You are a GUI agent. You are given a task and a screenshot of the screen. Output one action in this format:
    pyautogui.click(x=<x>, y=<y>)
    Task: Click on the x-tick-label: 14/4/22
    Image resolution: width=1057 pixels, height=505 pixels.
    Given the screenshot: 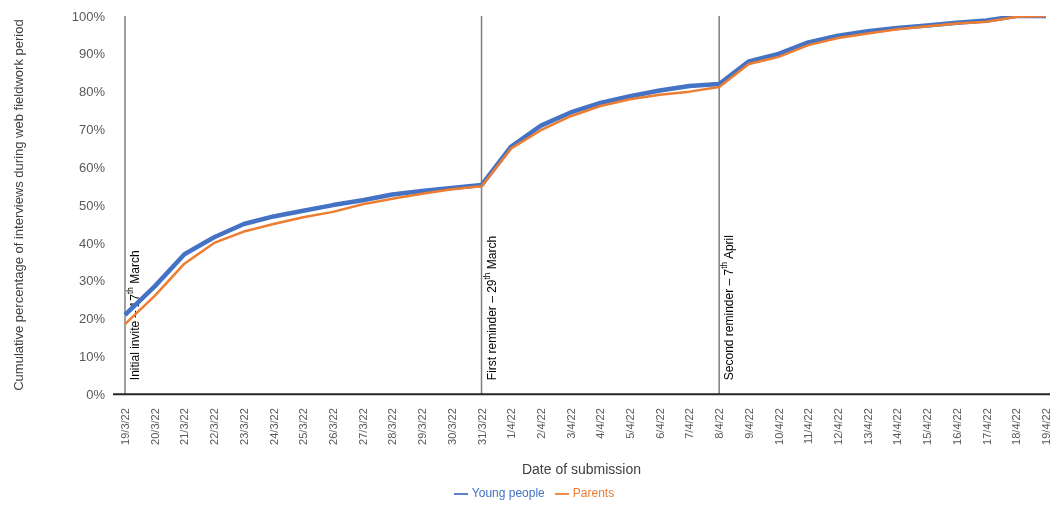 What is the action you would take?
    pyautogui.click(x=897, y=426)
    